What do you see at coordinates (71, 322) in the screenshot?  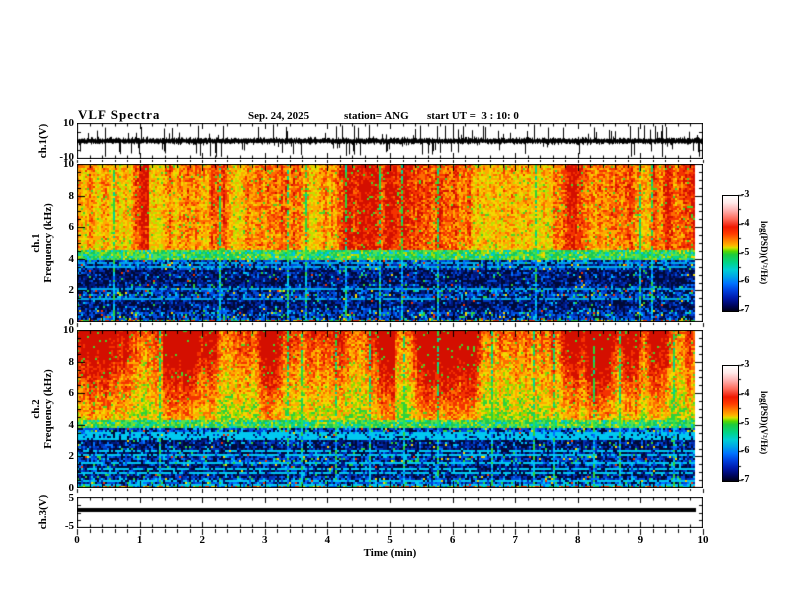 I see `spec1-ytick-label: 0` at bounding box center [71, 322].